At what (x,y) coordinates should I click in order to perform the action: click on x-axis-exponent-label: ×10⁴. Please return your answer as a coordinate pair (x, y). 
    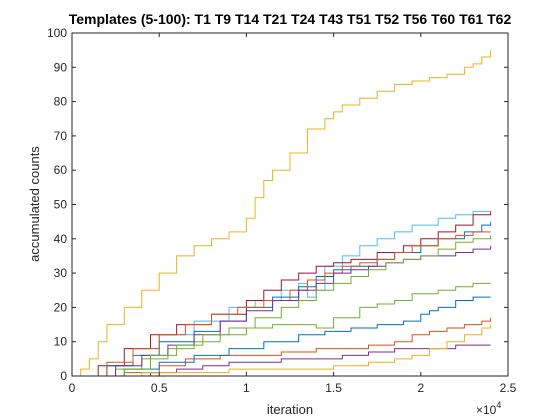
    Looking at the image, I should click on (488, 408).